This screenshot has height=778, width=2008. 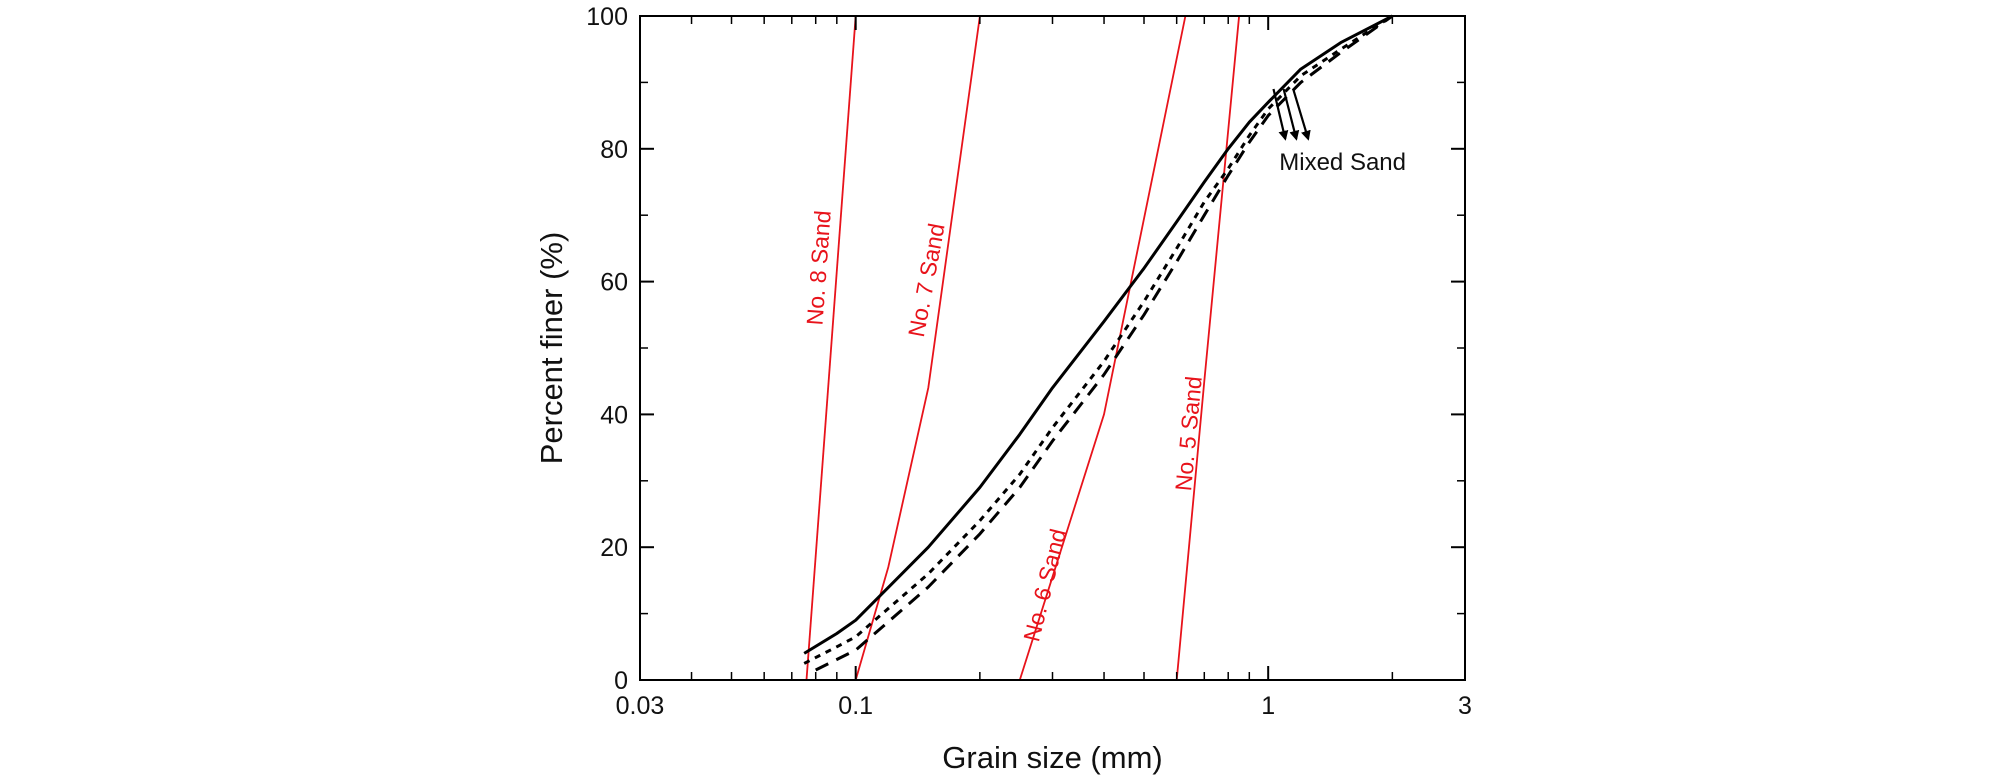 What do you see at coordinates (640, 706) in the screenshot?
I see `x-tick-label: 0.03` at bounding box center [640, 706].